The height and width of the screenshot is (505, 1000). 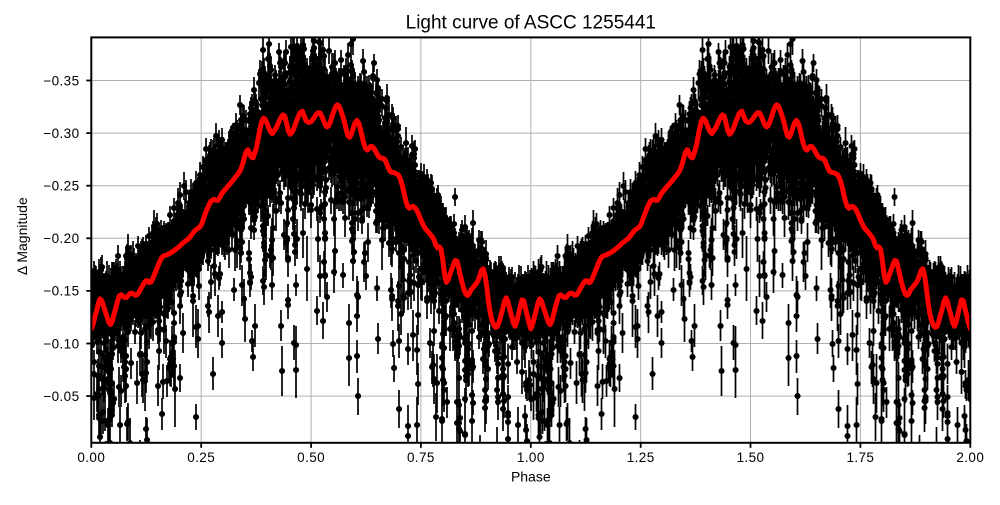 What do you see at coordinates (22, 236) in the screenshot?
I see `svg-text: Δ Magnitude` at bounding box center [22, 236].